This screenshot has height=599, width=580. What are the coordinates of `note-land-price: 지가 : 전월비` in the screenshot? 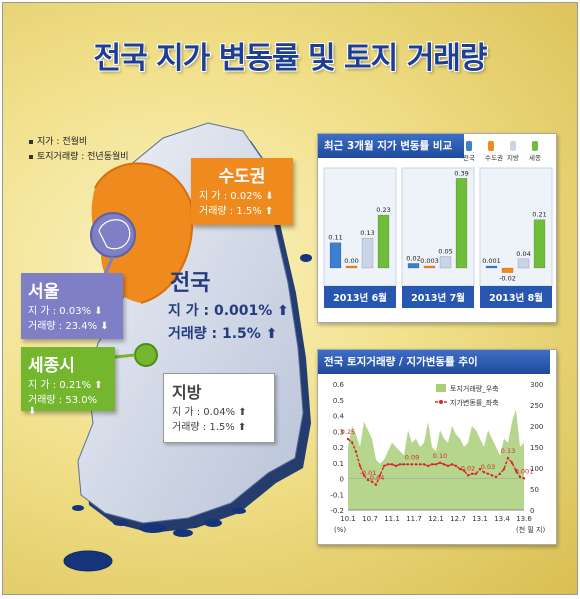 It's located at (58, 140).